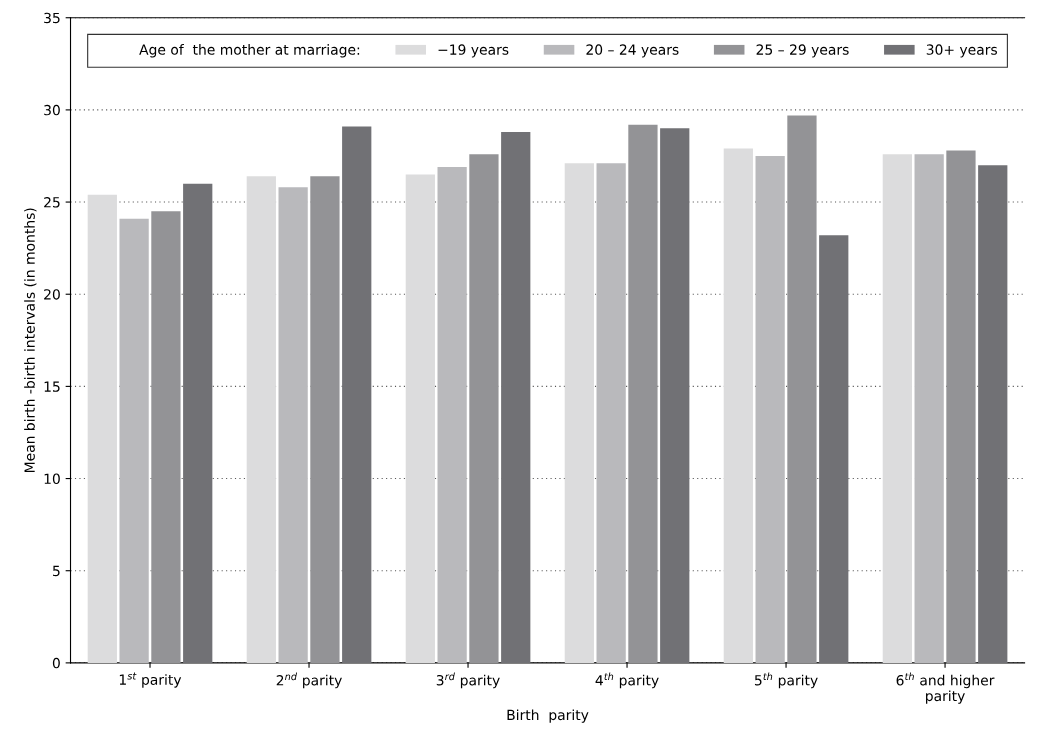 This screenshot has height=739, width=1037. I want to click on x-tick-label: 2$^{nd}$ parity, so click(309, 680).